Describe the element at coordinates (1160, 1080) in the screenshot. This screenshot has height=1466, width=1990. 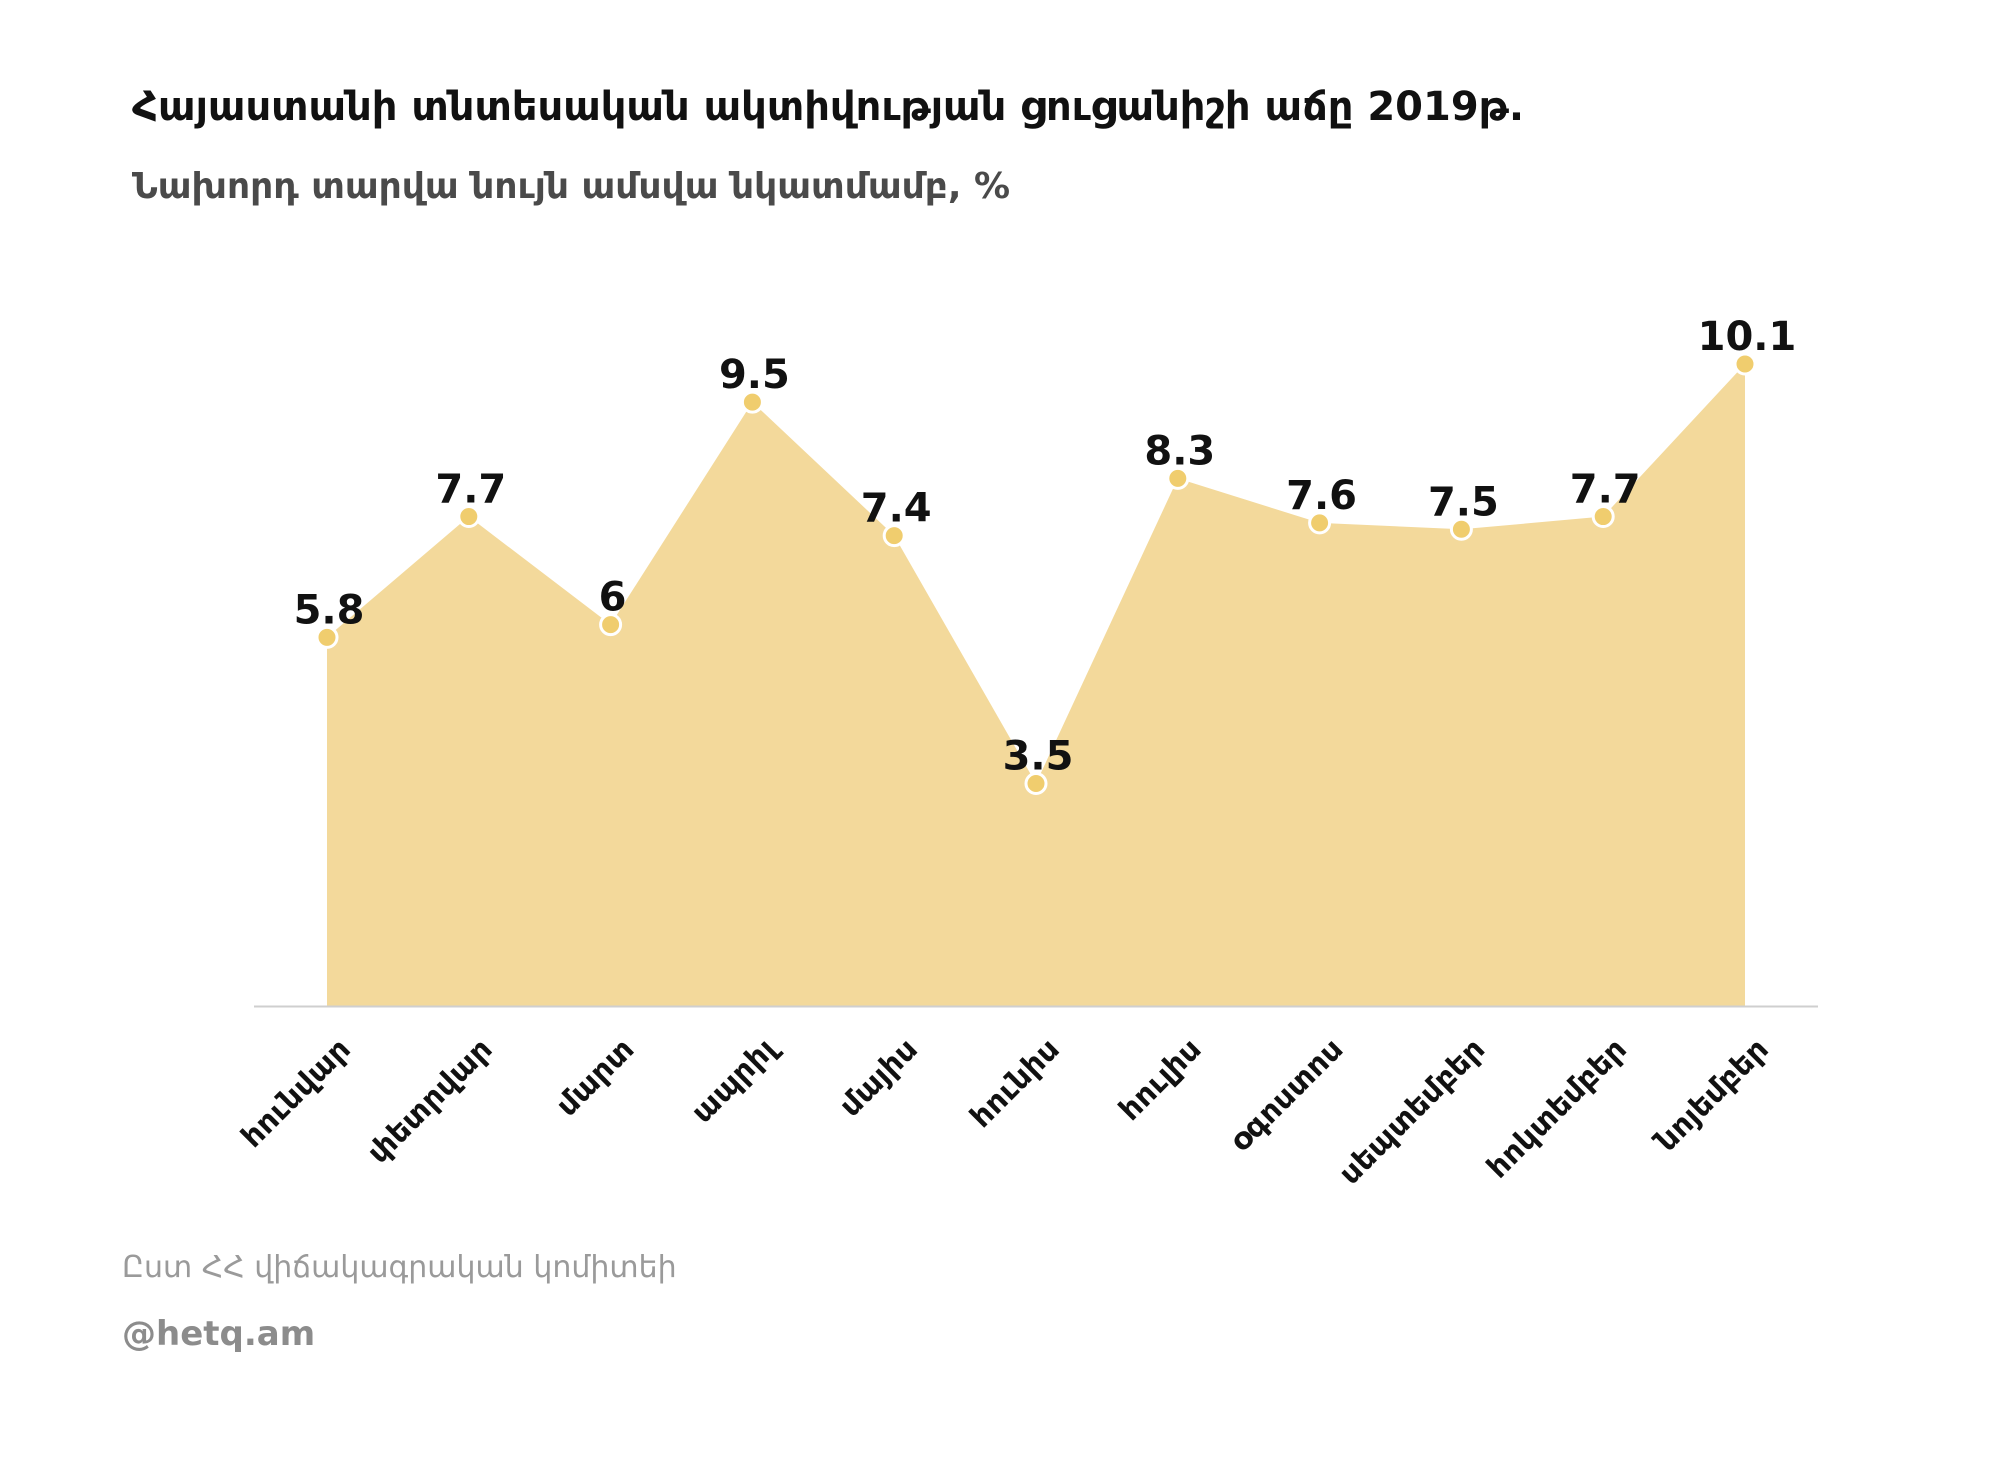
I see `x-tick-label: հուլիս` at that location.